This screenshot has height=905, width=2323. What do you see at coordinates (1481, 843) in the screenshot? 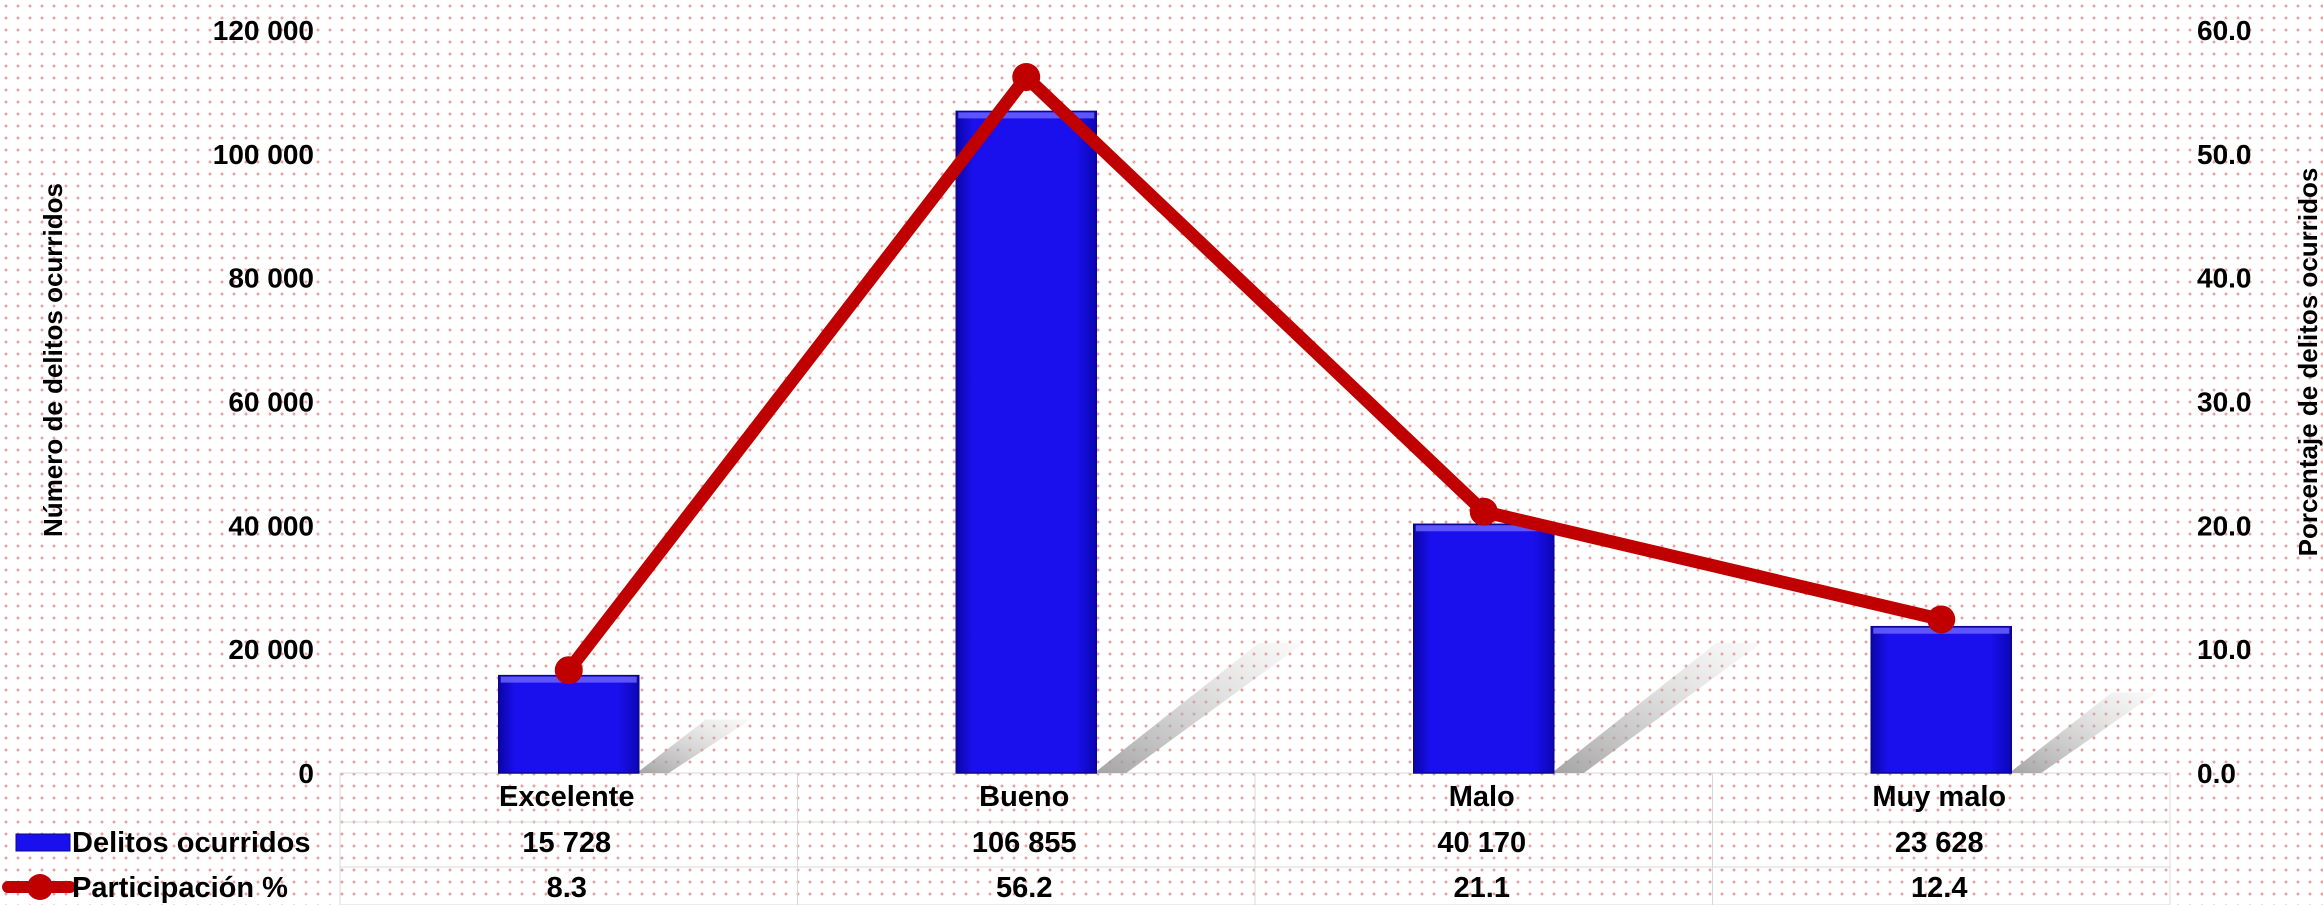
I see `data-table-value: 40 170` at bounding box center [1481, 843].